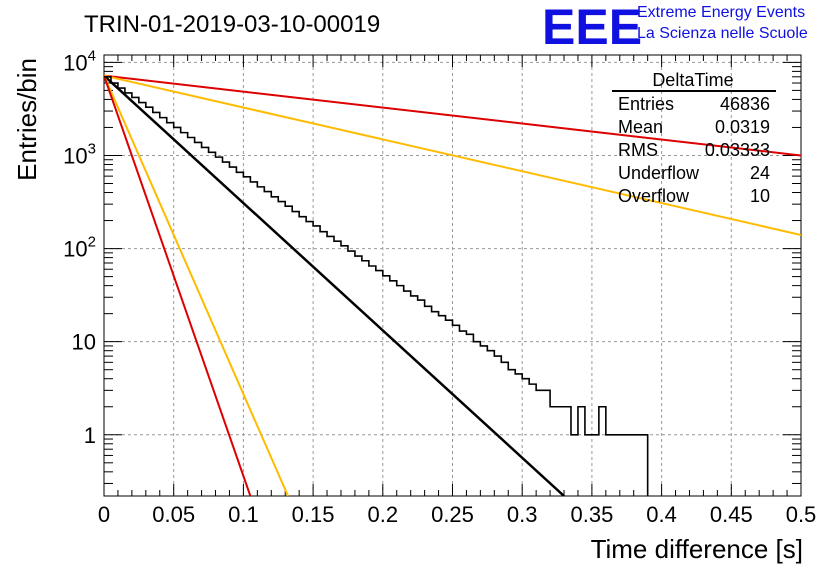 The width and height of the screenshot is (836, 572). What do you see at coordinates (232, 24) in the screenshot?
I see `run-title: TRIN-01-2019-03-10-00019` at bounding box center [232, 24].